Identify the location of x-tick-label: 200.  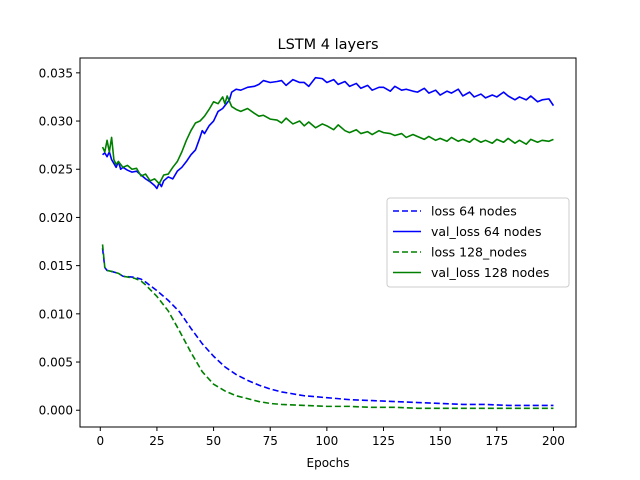
(553, 441).